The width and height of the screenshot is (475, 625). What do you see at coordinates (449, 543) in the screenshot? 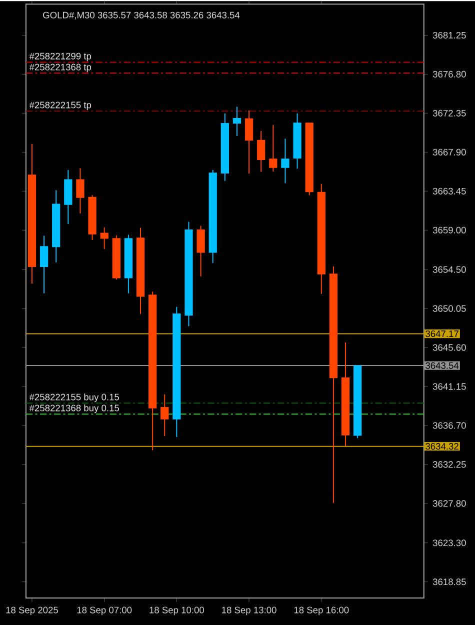
I see `y-tick-label: 3623.30` at bounding box center [449, 543].